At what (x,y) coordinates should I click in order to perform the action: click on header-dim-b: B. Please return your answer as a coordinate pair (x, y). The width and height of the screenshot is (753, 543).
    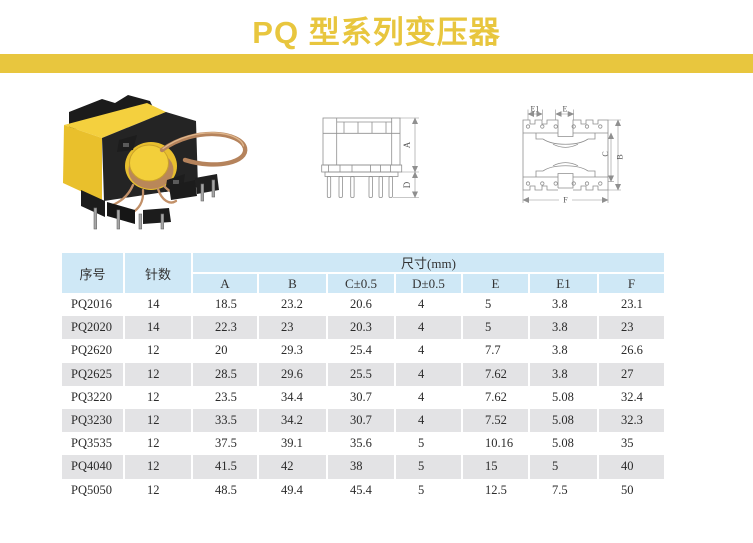
    Looking at the image, I should click on (293, 283).